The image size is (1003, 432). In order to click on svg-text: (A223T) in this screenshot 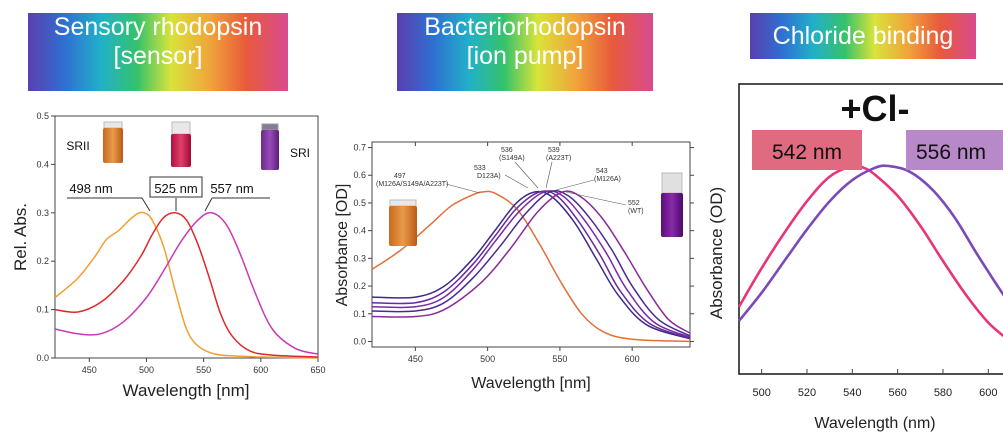, I will do `click(558, 158)`.